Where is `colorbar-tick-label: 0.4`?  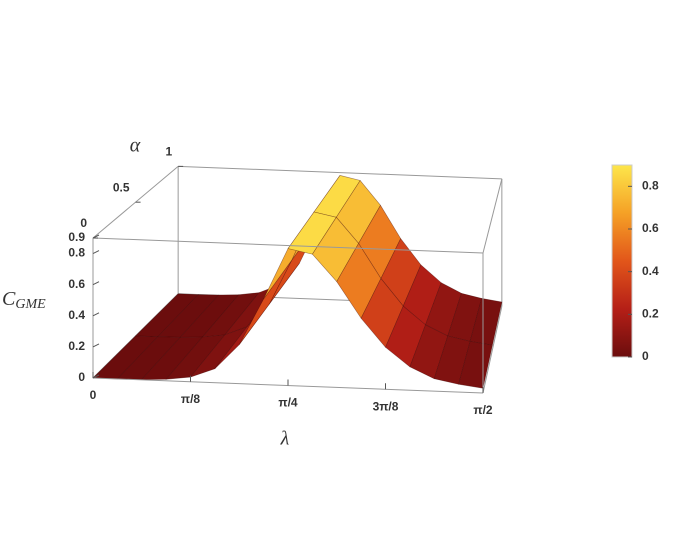 colorbar-tick-label: 0.4 is located at coordinates (650, 271).